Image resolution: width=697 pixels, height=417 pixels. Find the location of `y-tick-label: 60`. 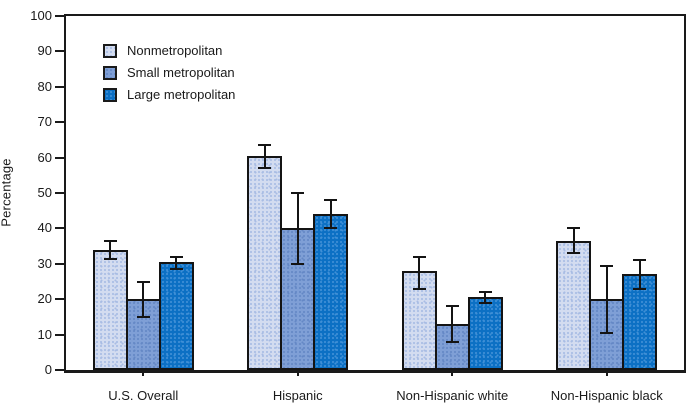

y-tick-label: 60 is located at coordinates (44, 157).